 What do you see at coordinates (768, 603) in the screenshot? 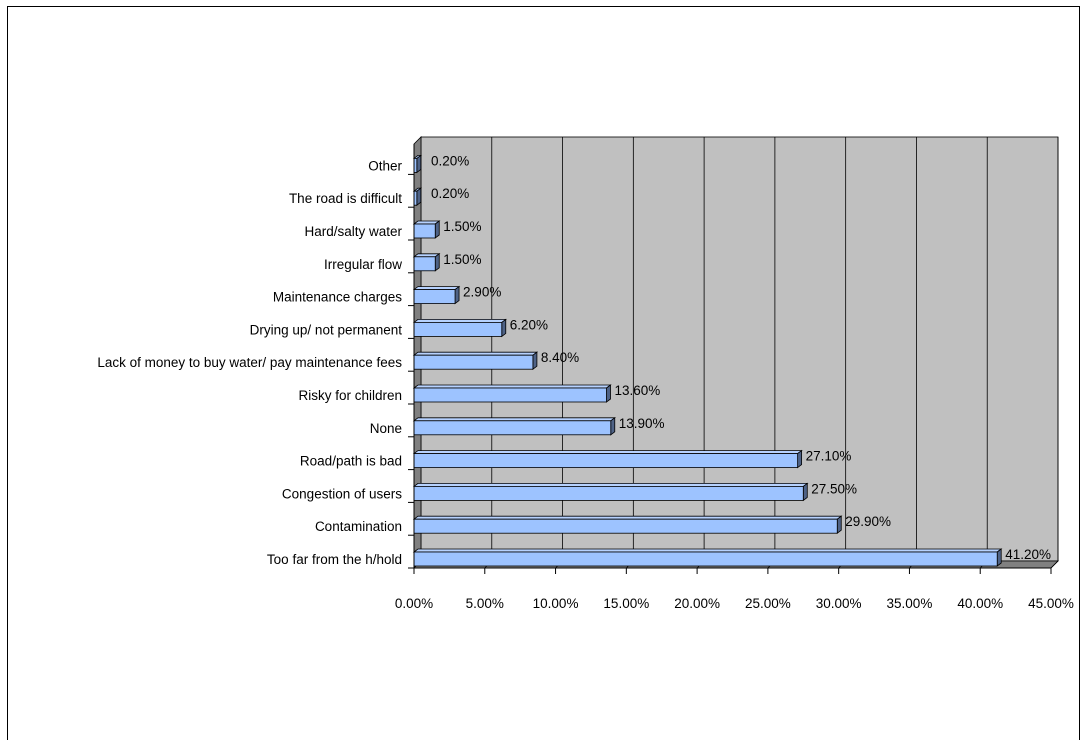
I see `x-tick-label: 25.00%` at bounding box center [768, 603].